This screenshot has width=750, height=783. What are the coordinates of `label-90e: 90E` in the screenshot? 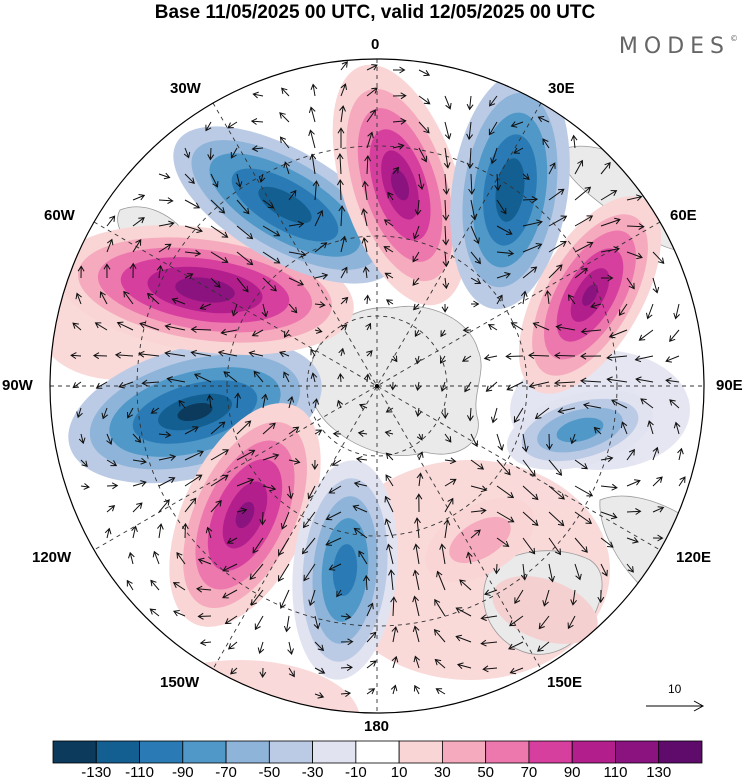 It's located at (729, 385).